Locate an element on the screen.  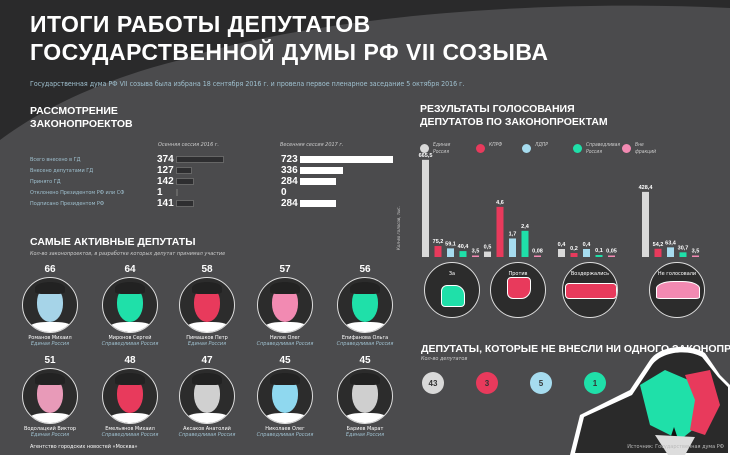
thumbs-down-icon is located at coordinates (519, 288).